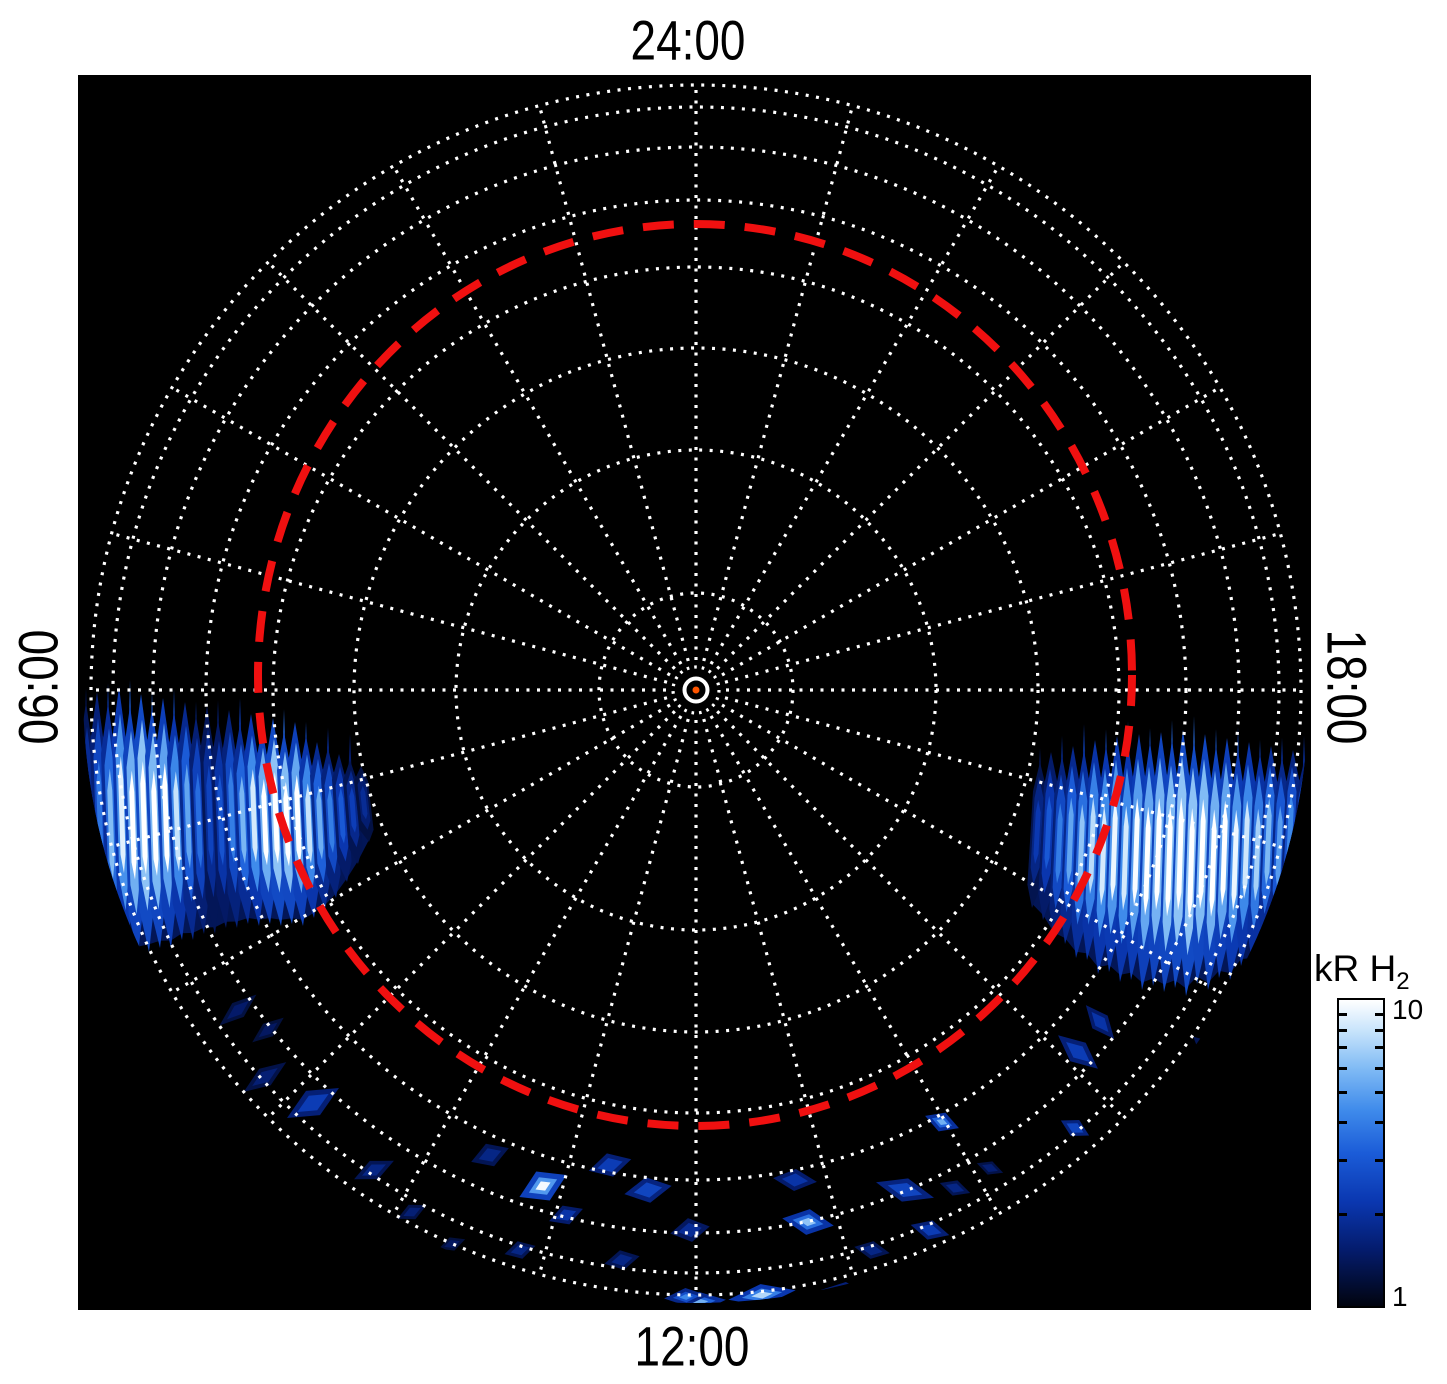 This screenshot has height=1384, width=1447. Describe the element at coordinates (1343, 1030) in the screenshot. I see `colorbar-tick-8-left` at that location.